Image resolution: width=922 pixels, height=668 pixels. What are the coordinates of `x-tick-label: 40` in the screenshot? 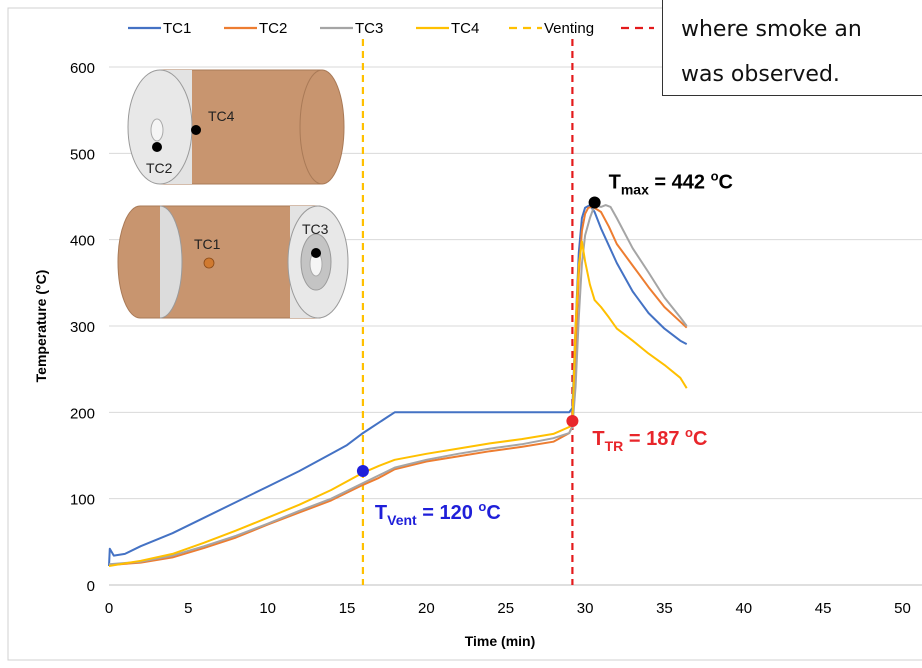 It's located at (743, 608).